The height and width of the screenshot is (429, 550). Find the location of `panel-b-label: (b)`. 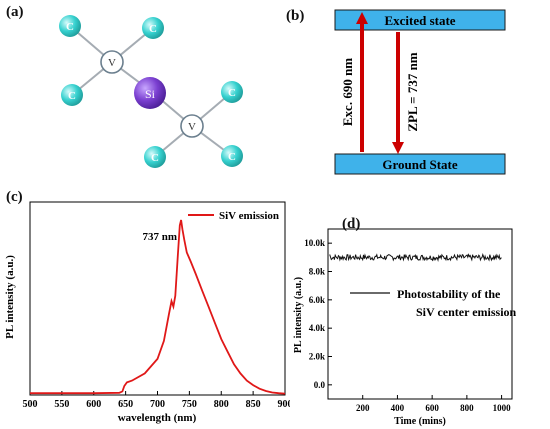

panel-b-label: (b) is located at coordinates (295, 16).